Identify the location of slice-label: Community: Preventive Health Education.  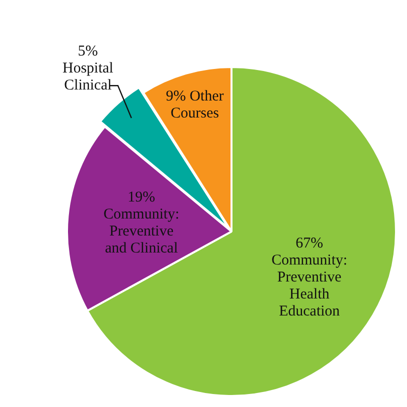
(309, 286).